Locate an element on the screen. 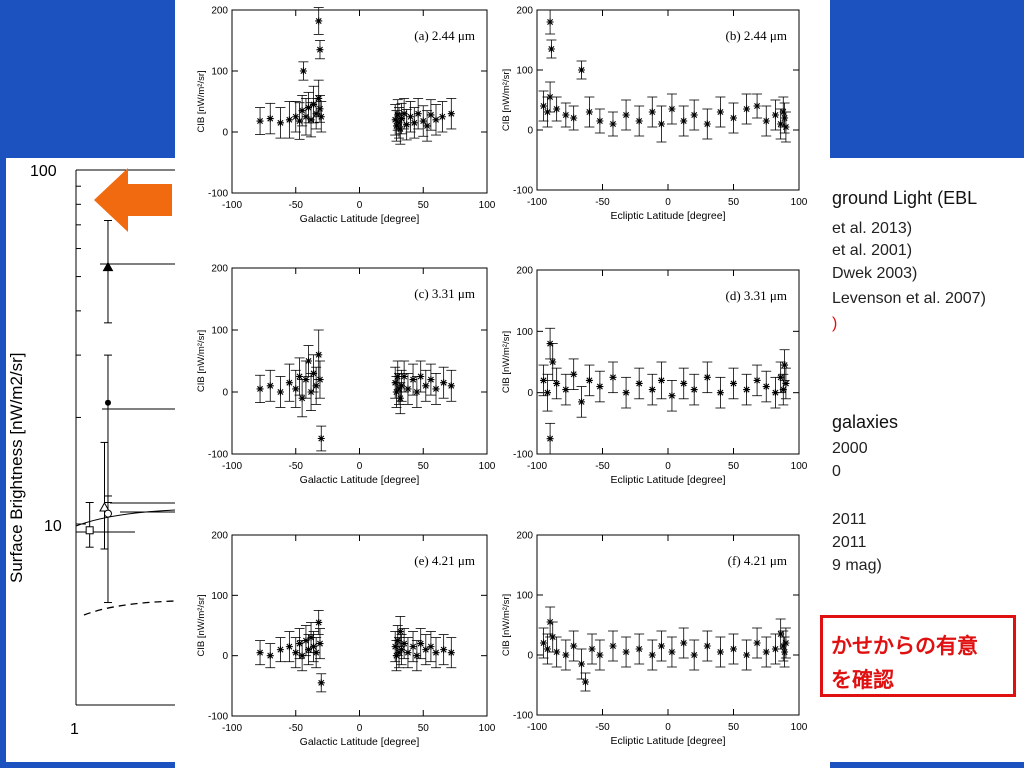 The width and height of the screenshot is (1024, 768). data-point-square is located at coordinates (89, 530).